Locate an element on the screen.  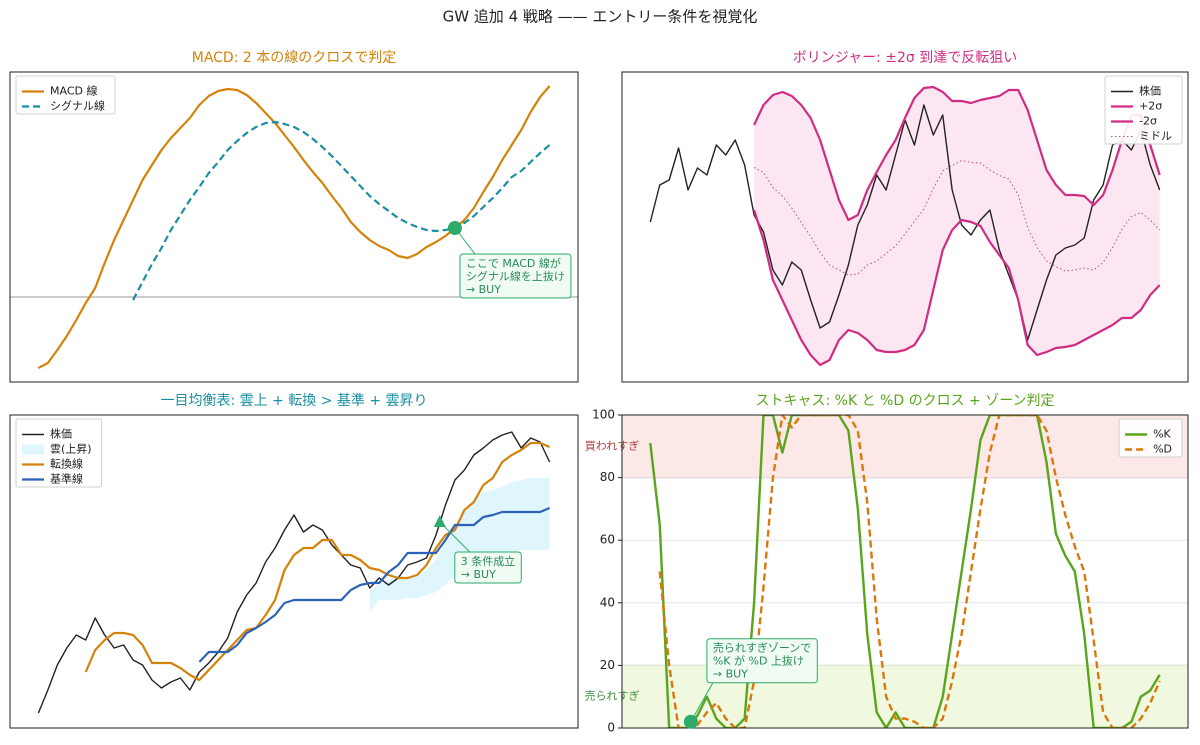
panel-title: ストキャス: %K と %D のクロス + ゾーン判定 is located at coordinates (904, 401).